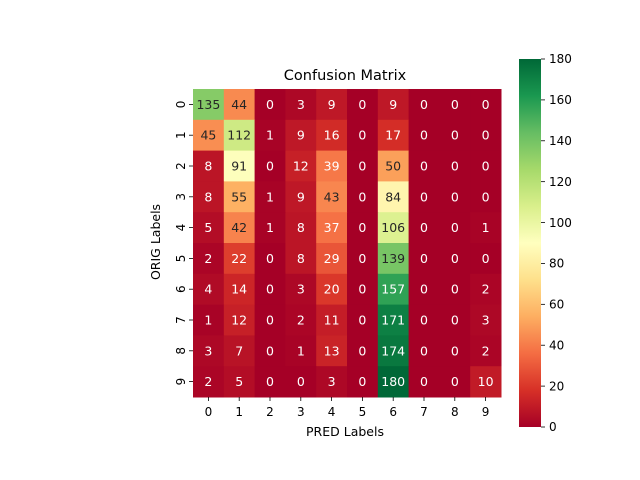  I want to click on cell-value-label: 44, so click(239, 104).